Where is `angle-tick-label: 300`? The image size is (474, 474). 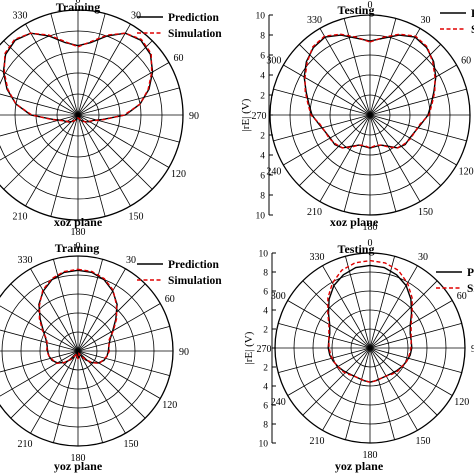
angle-tick-label: 300 is located at coordinates (273, 61).